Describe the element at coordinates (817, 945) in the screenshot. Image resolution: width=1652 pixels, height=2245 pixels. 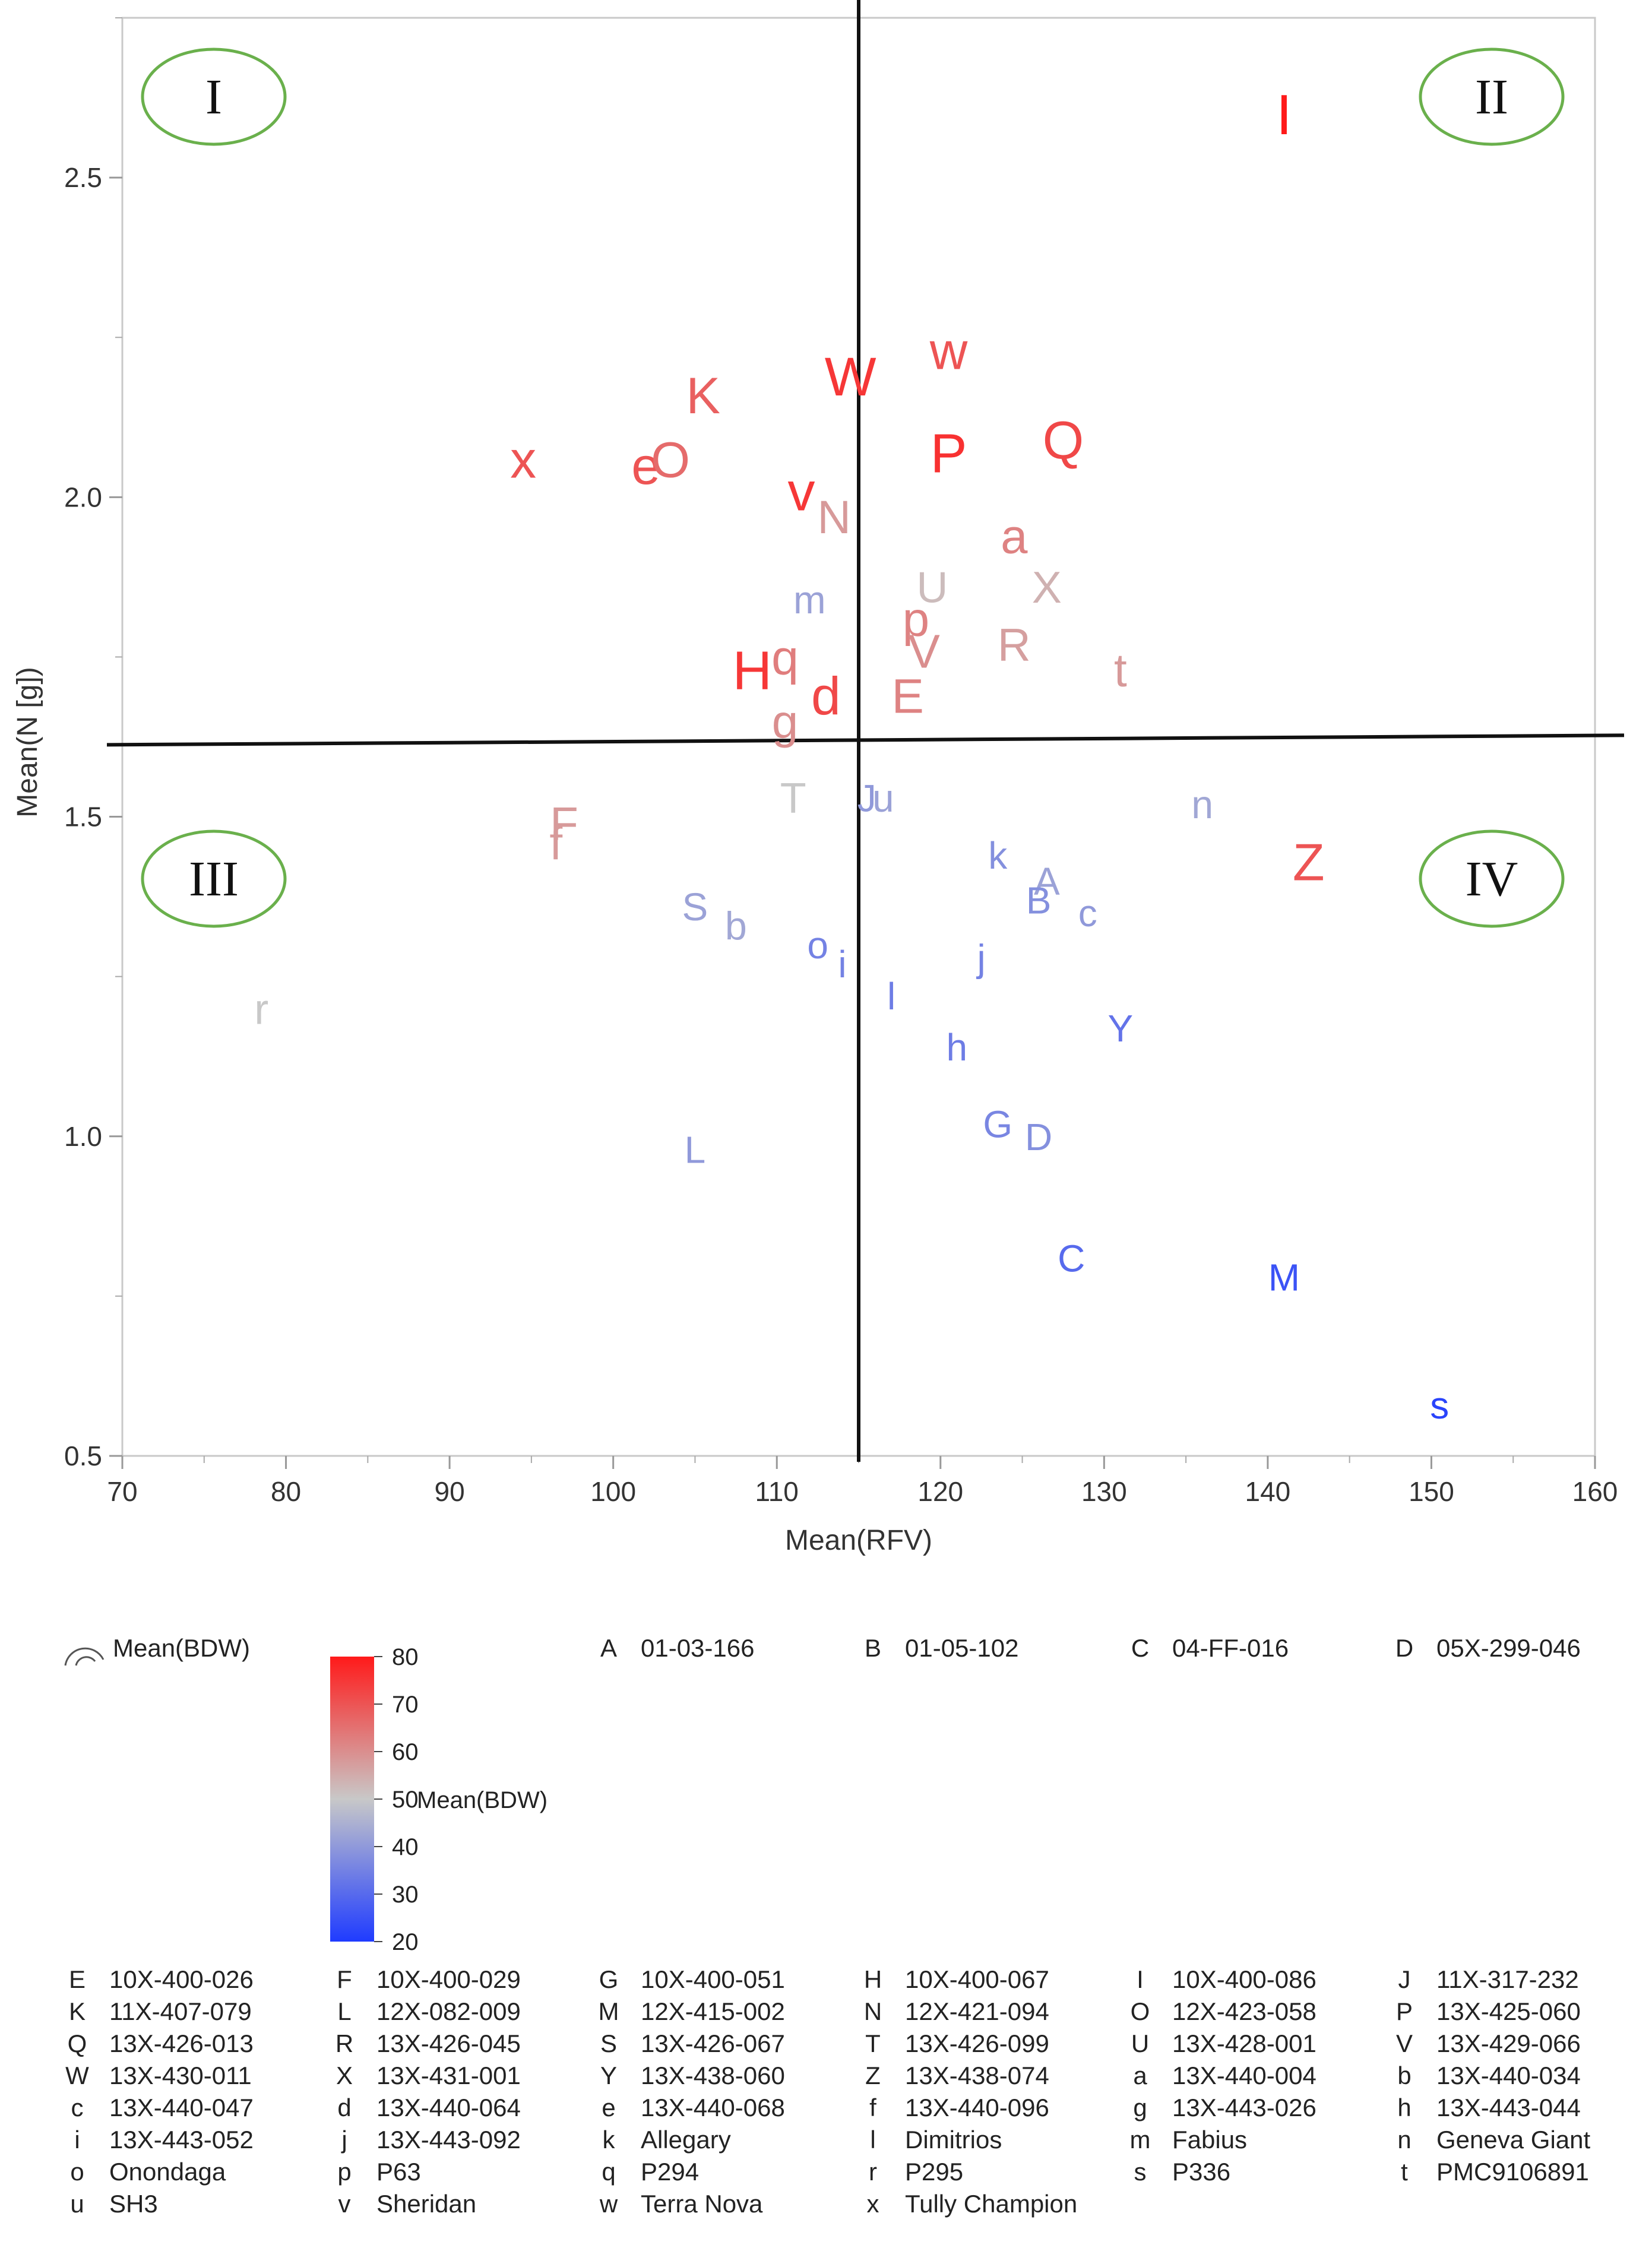
I see `data-point: o` at that location.